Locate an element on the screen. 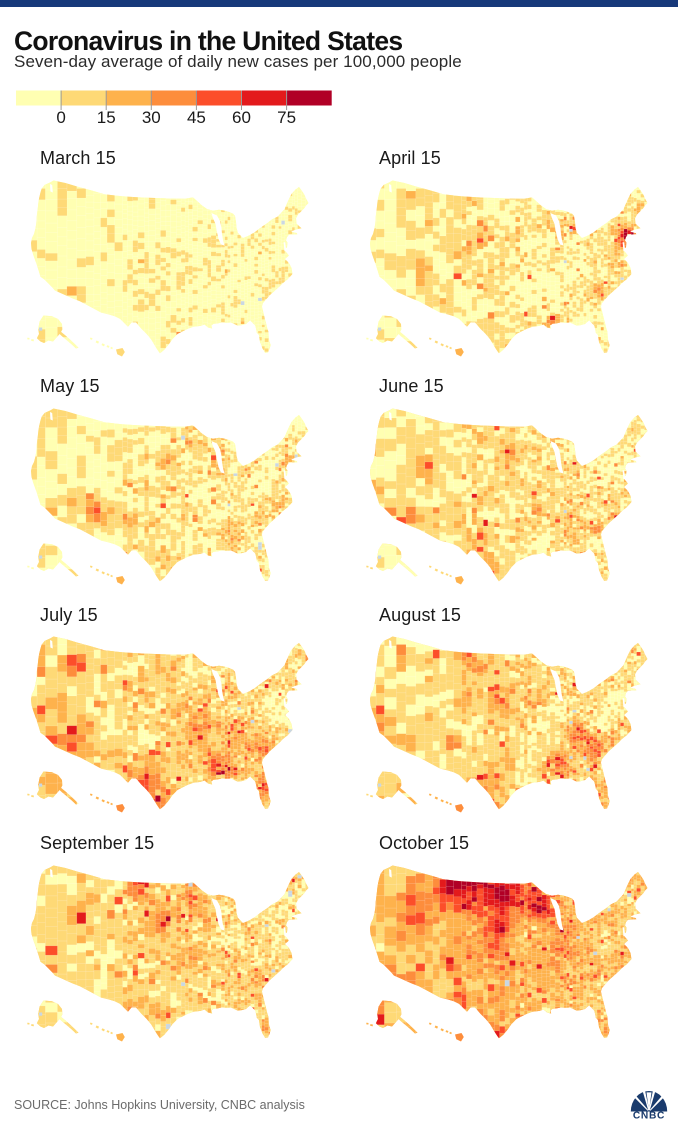 This screenshot has width=678, height=1130. svg-text: 15 is located at coordinates (106, 117).